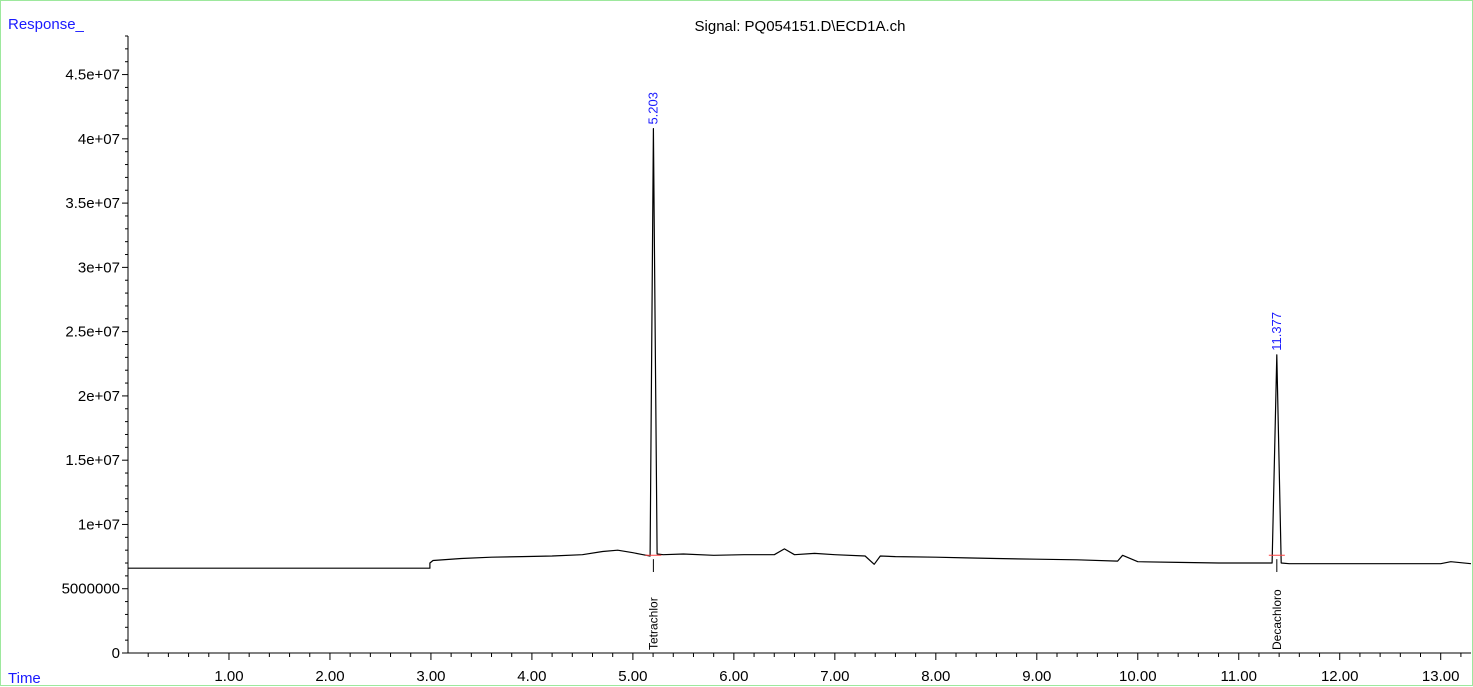 The height and width of the screenshot is (687, 1473). I want to click on x-tick-label: 11.00, so click(1239, 676).